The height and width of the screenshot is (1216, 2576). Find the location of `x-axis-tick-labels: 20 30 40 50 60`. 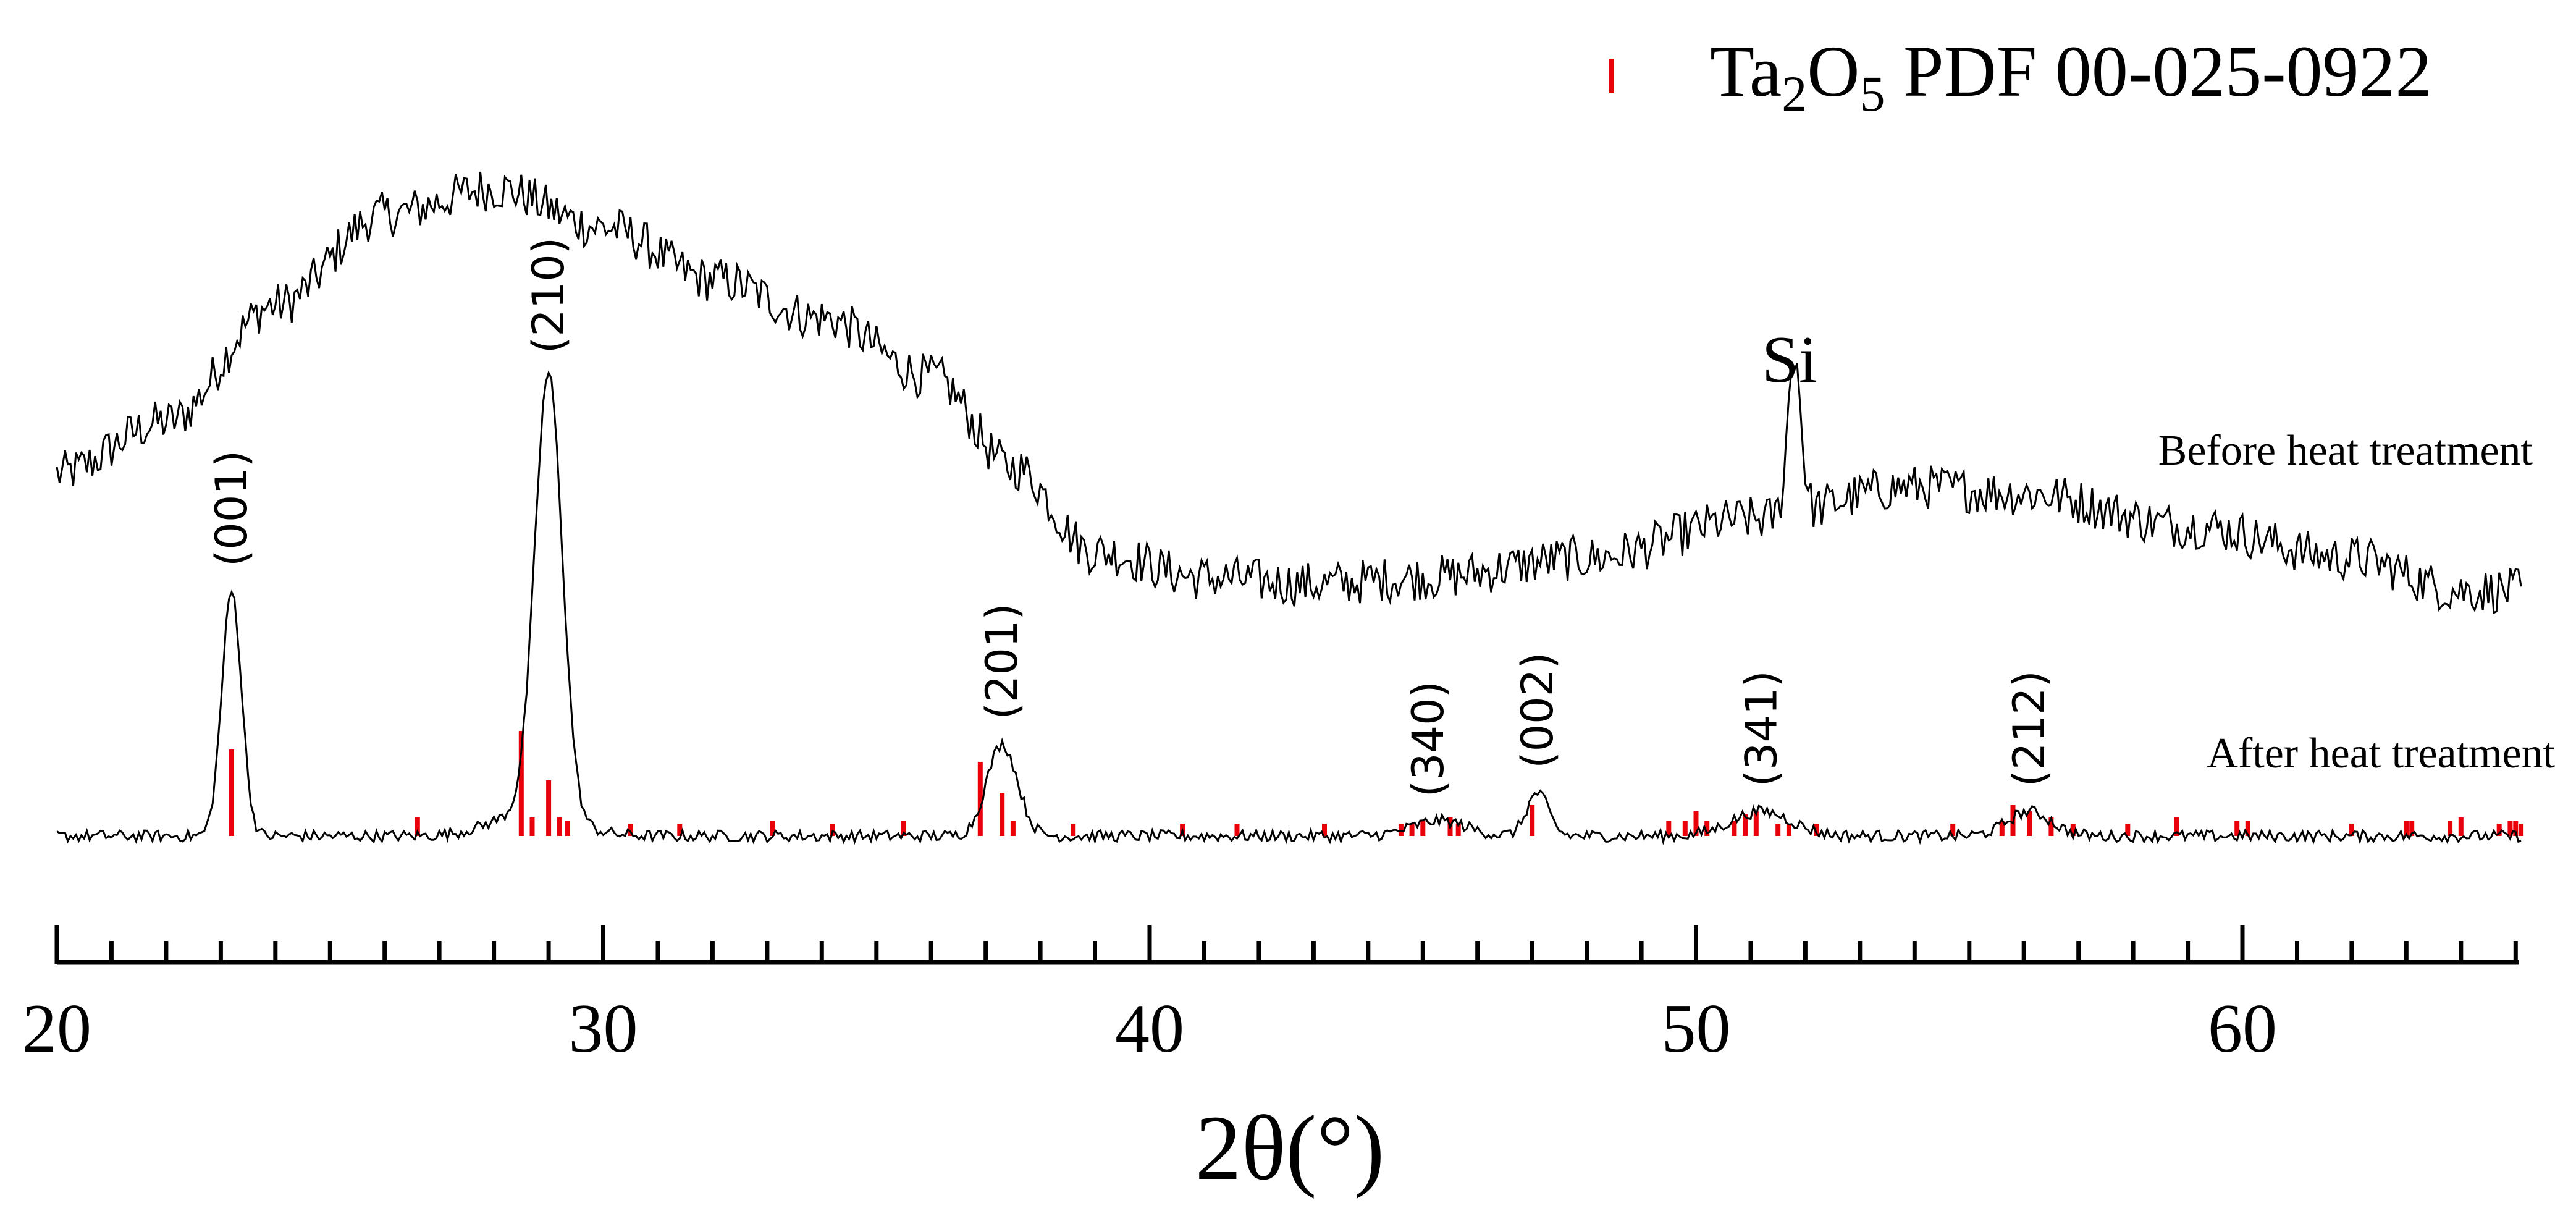

x-axis-tick-labels: 20 30 40 50 60 is located at coordinates (1149, 1028).